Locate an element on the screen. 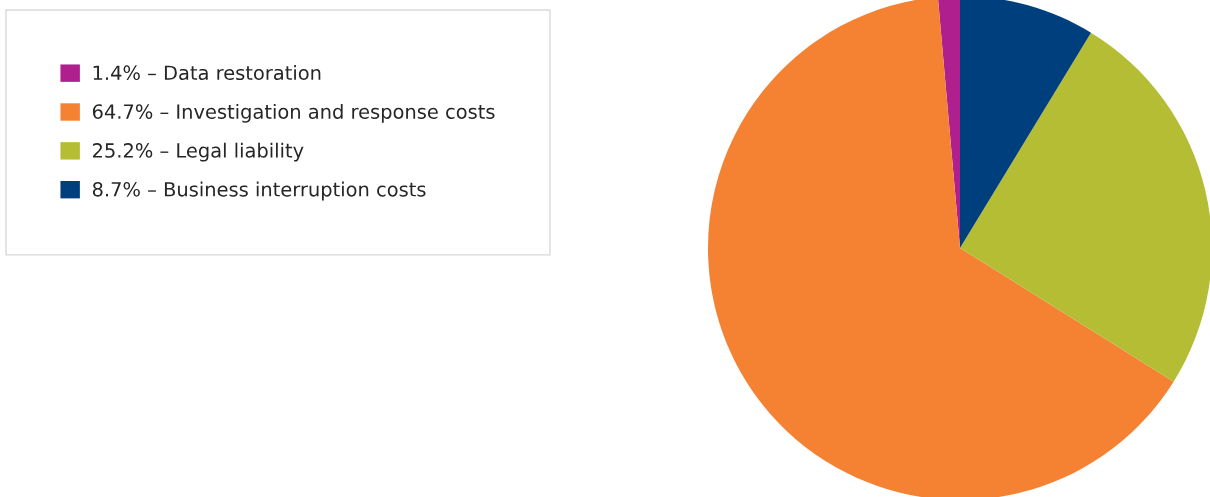  legend-label: 25.2% – Legal liability is located at coordinates (198, 152).